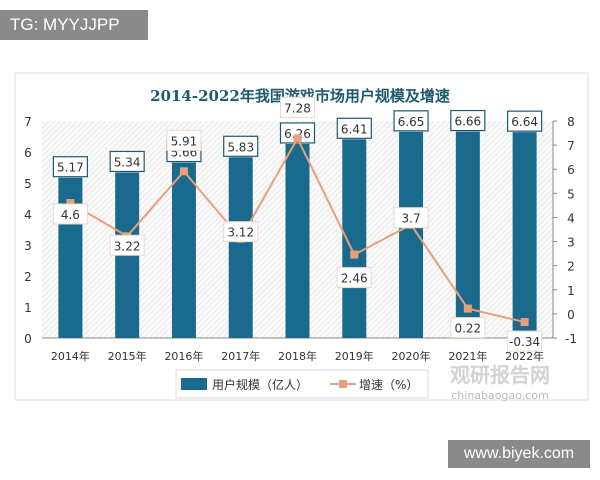  What do you see at coordinates (500, 395) in the screenshot?
I see `logo-url: chinabaogao.com` at bounding box center [500, 395].